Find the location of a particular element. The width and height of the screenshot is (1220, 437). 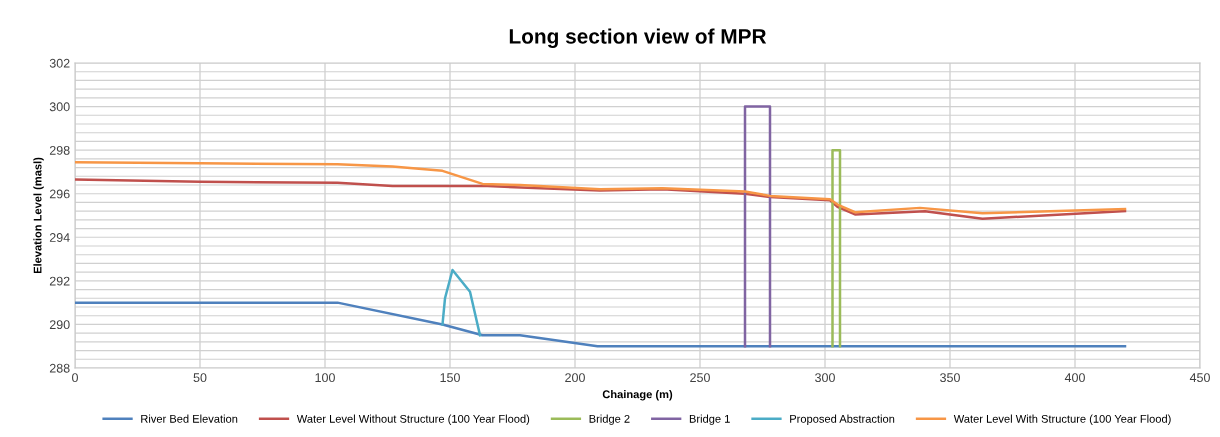

legend-label: Bridge 1 is located at coordinates (709, 419).